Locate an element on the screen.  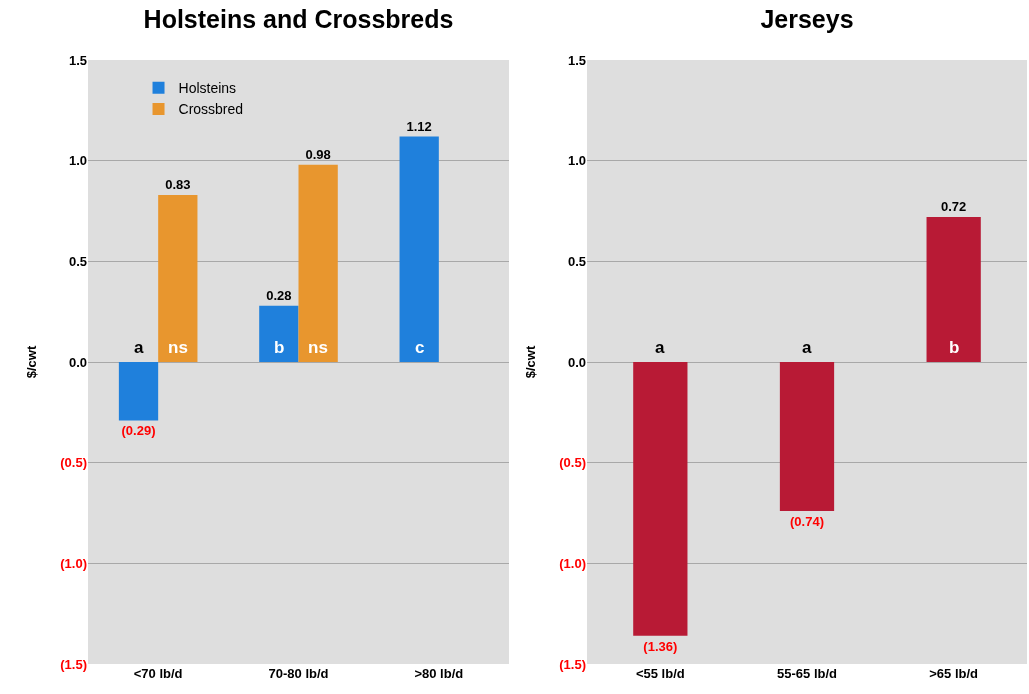
chart-title: Holsteins and Crossbreds is located at coordinates (298, 18).